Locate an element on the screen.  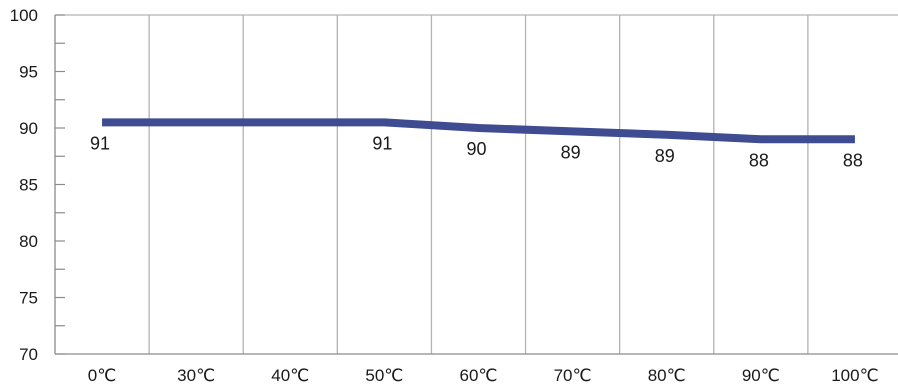
series-line is located at coordinates (478, 131).